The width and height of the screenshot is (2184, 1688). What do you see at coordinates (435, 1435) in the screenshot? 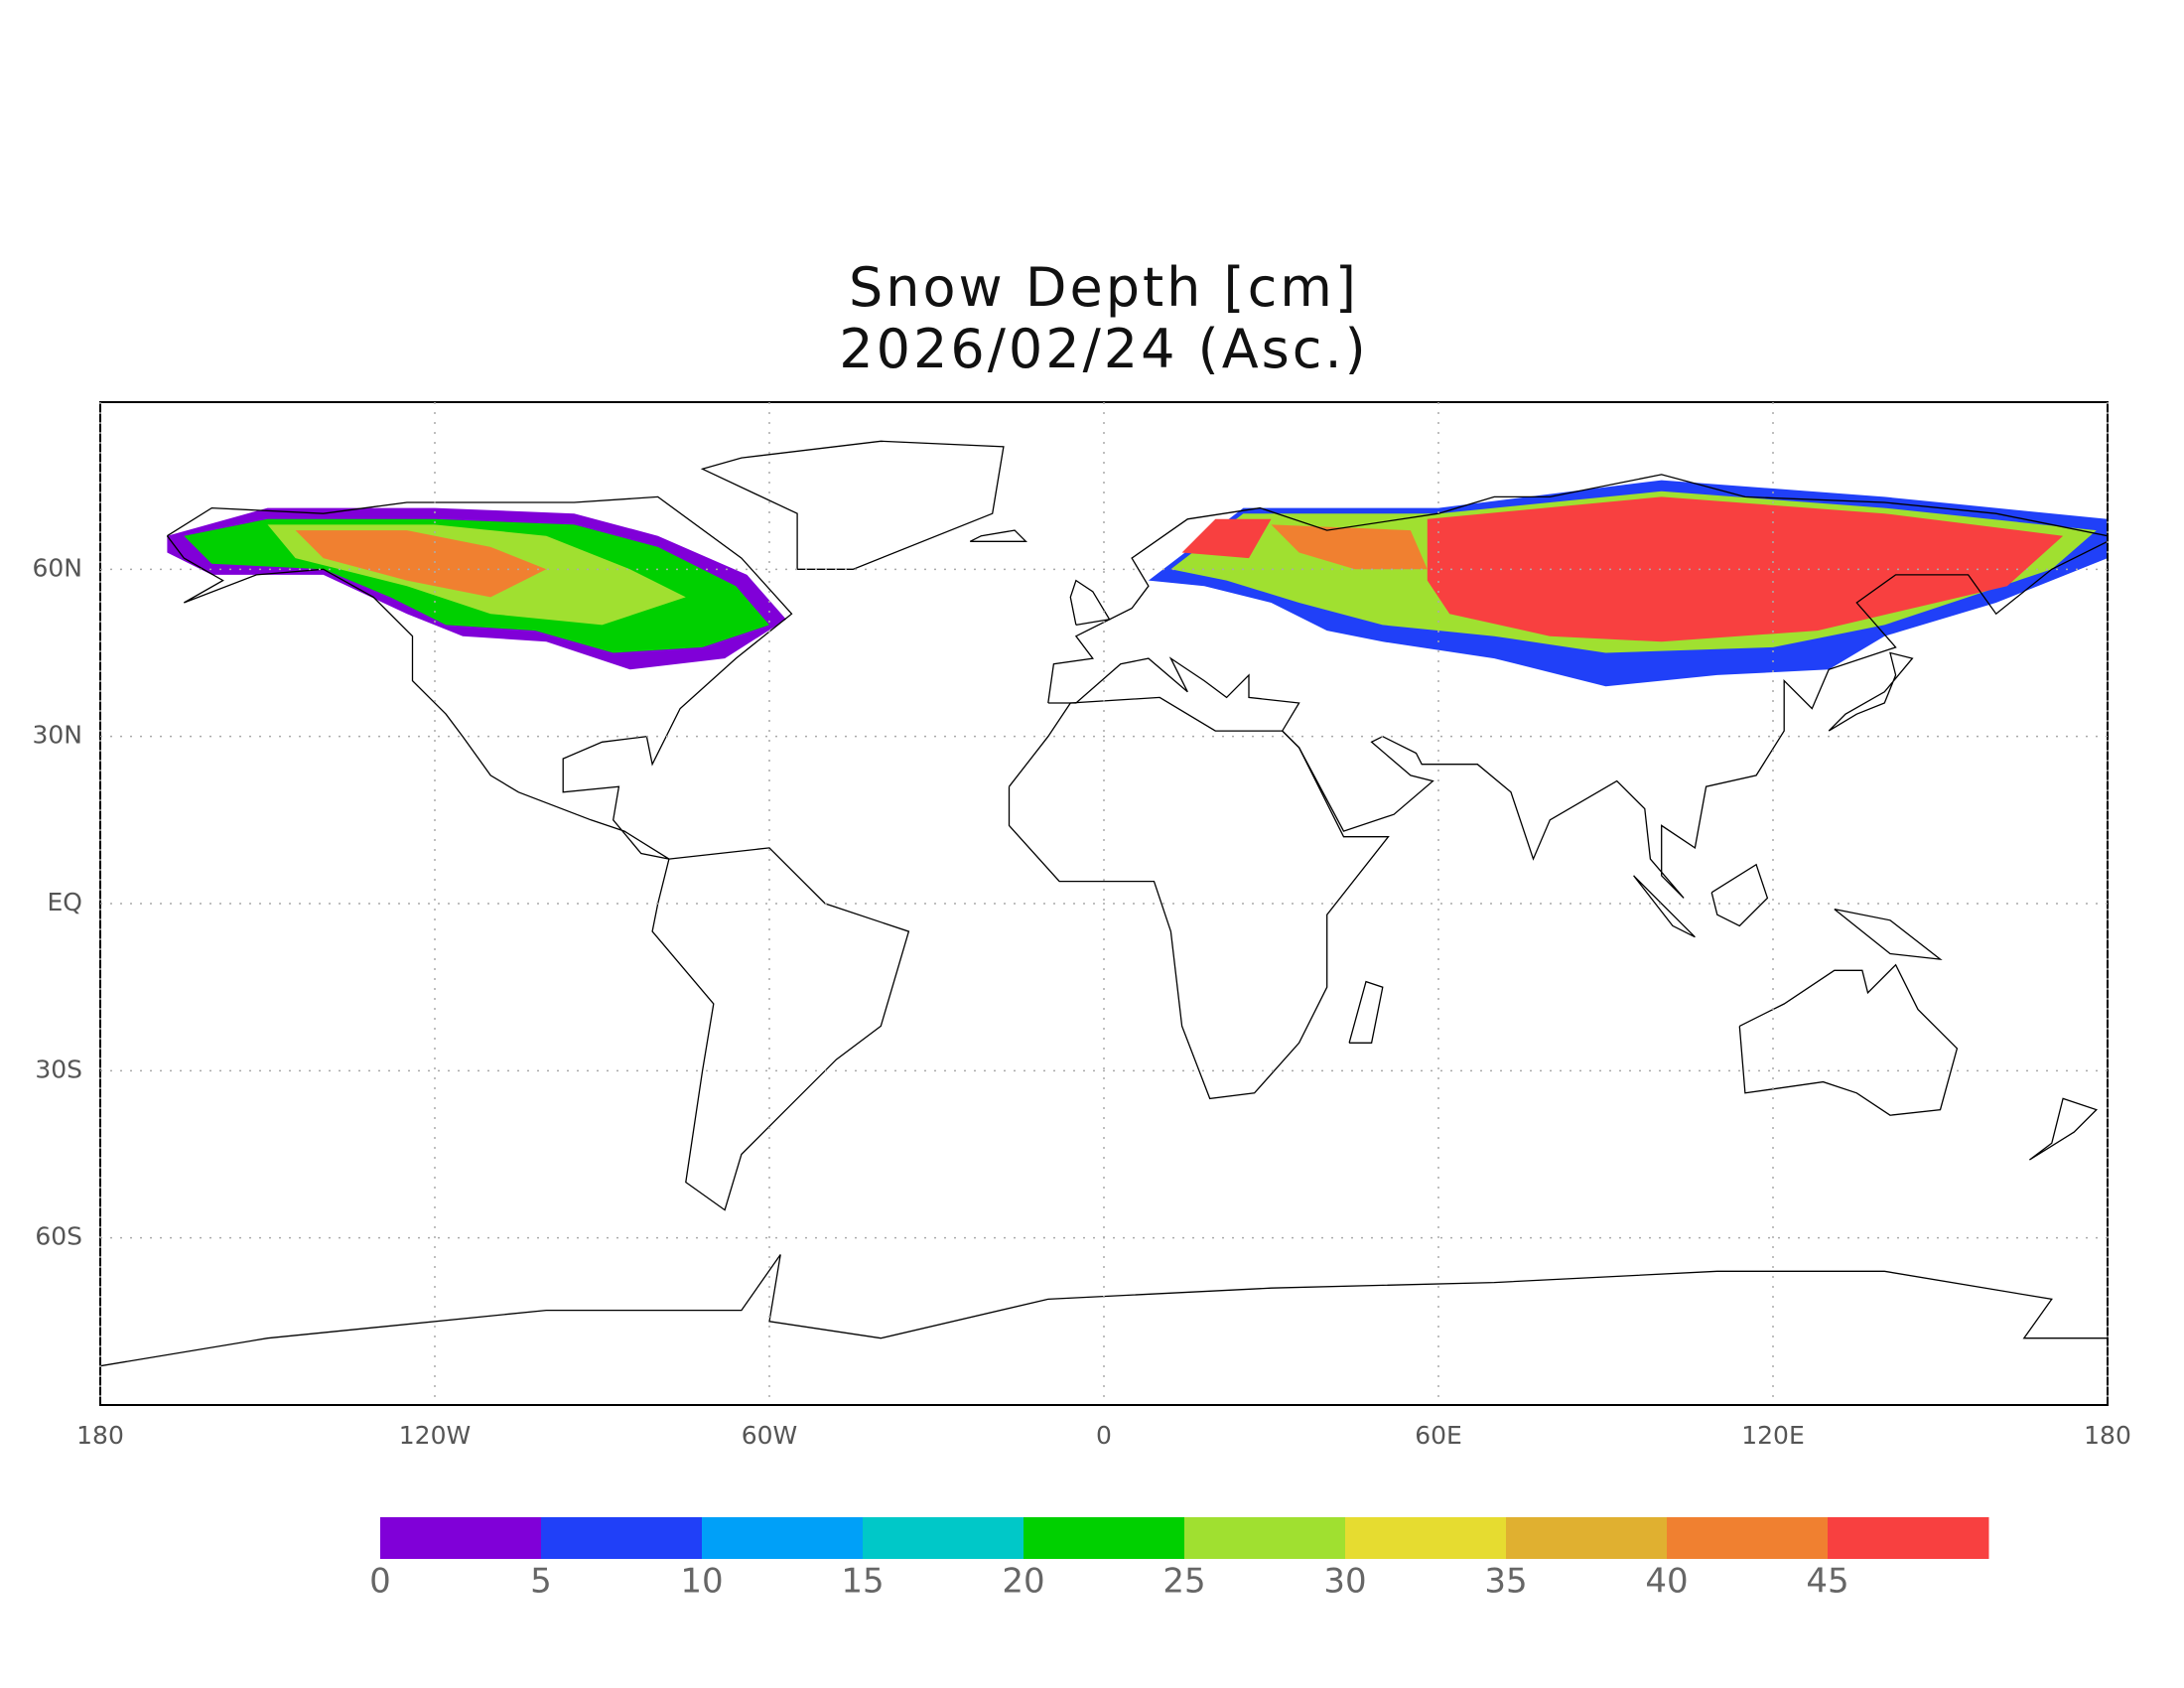
I see `x-tick-label: 120W` at bounding box center [435, 1435].